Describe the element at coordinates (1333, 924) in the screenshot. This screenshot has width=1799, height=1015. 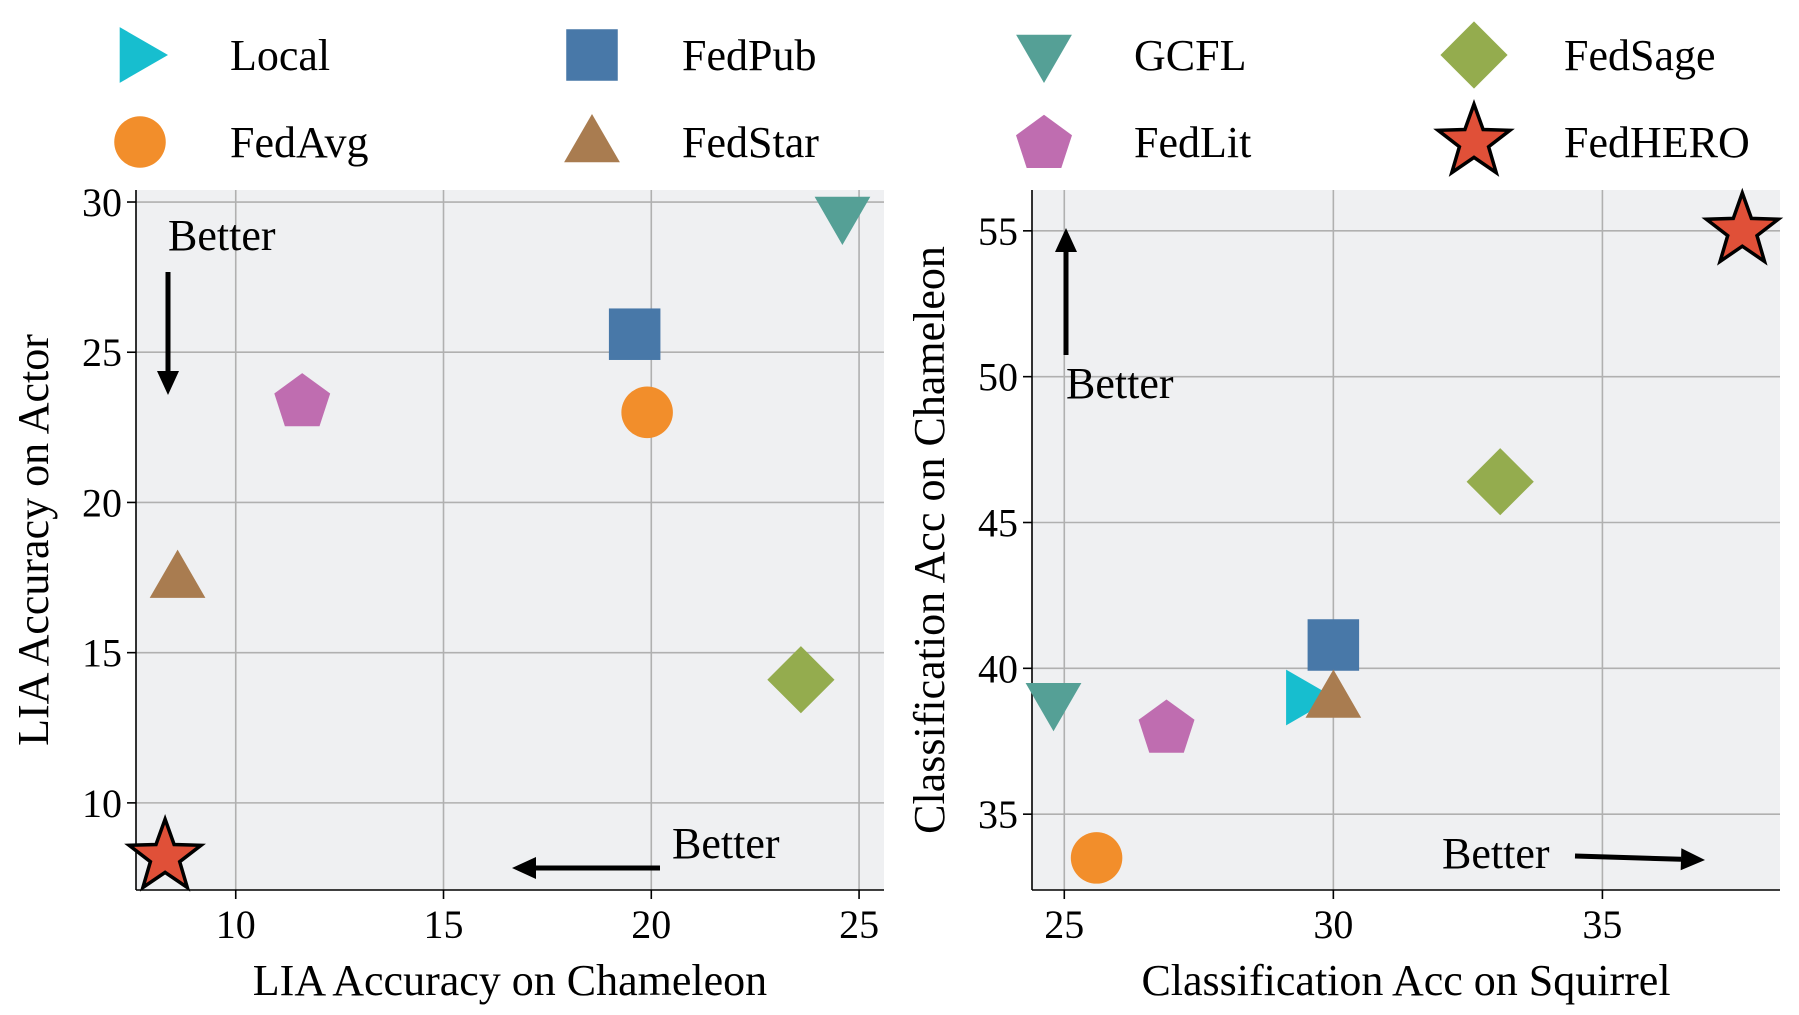
I see `x-tick-label: 30` at that location.